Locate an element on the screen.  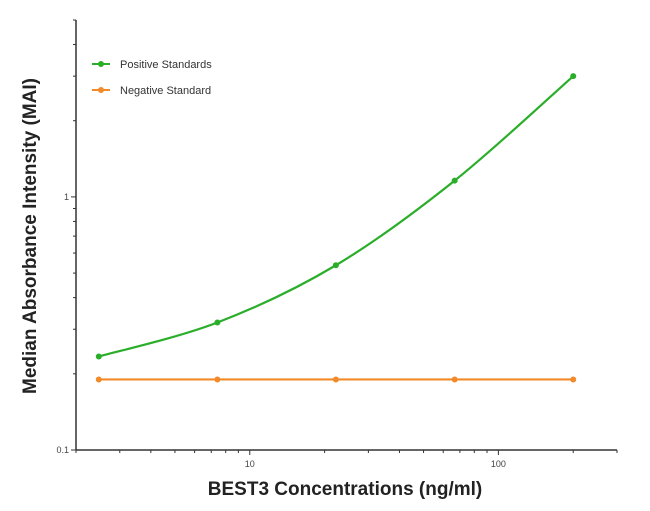
legend-label: Positive Standards is located at coordinates (166, 65).